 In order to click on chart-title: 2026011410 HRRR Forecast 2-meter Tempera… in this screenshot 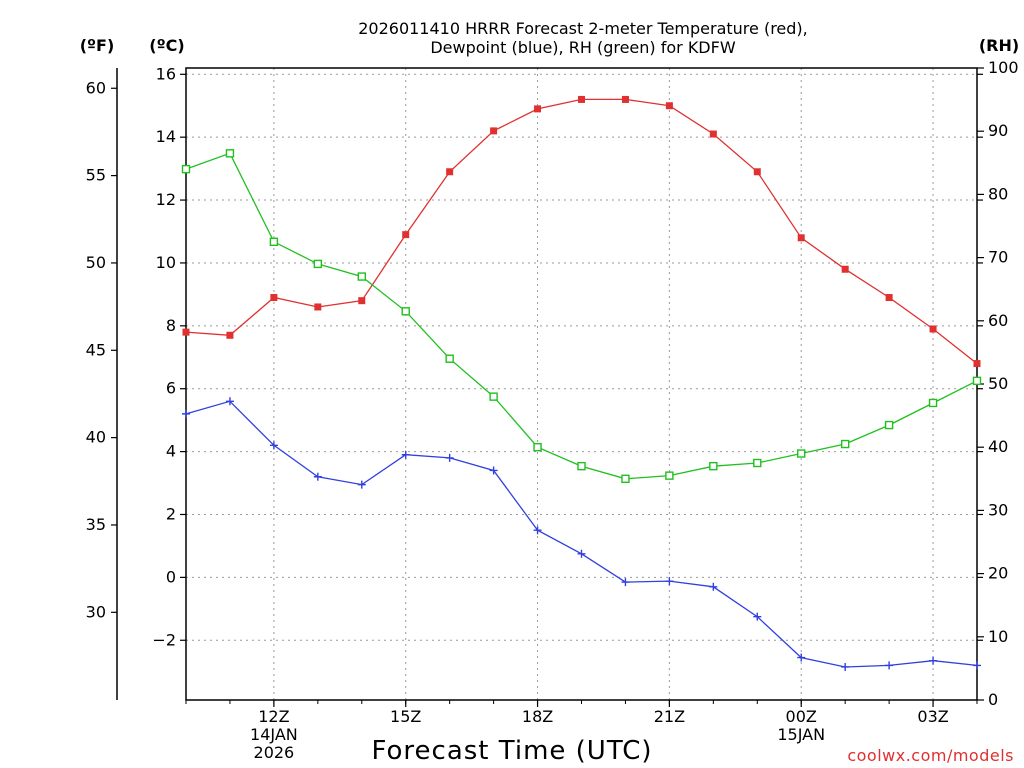, I will do `click(583, 38)`.